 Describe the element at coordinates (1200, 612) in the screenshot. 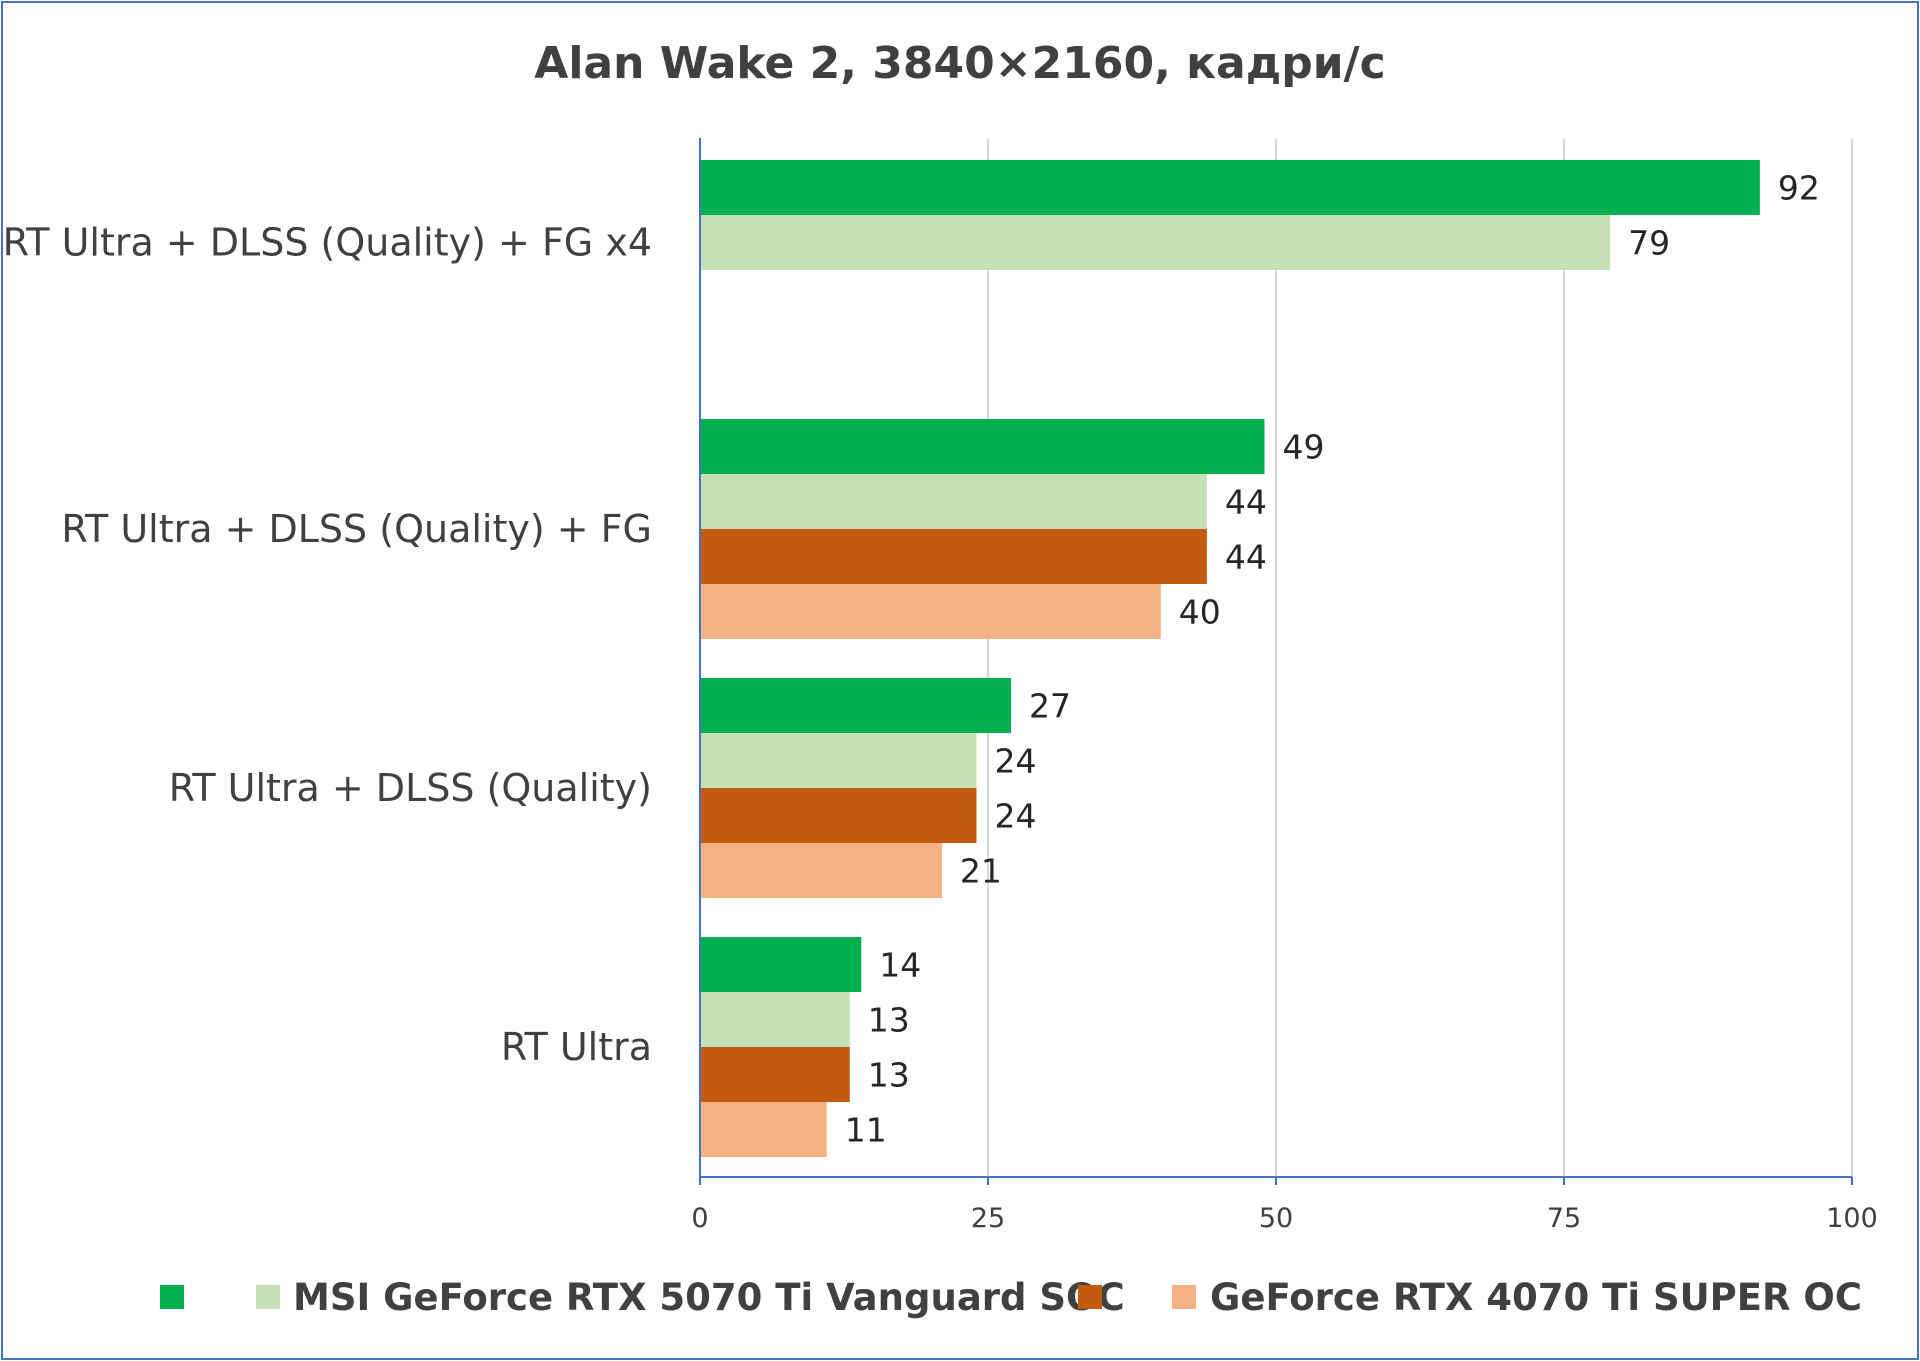

I see `data-label: 40` at that location.